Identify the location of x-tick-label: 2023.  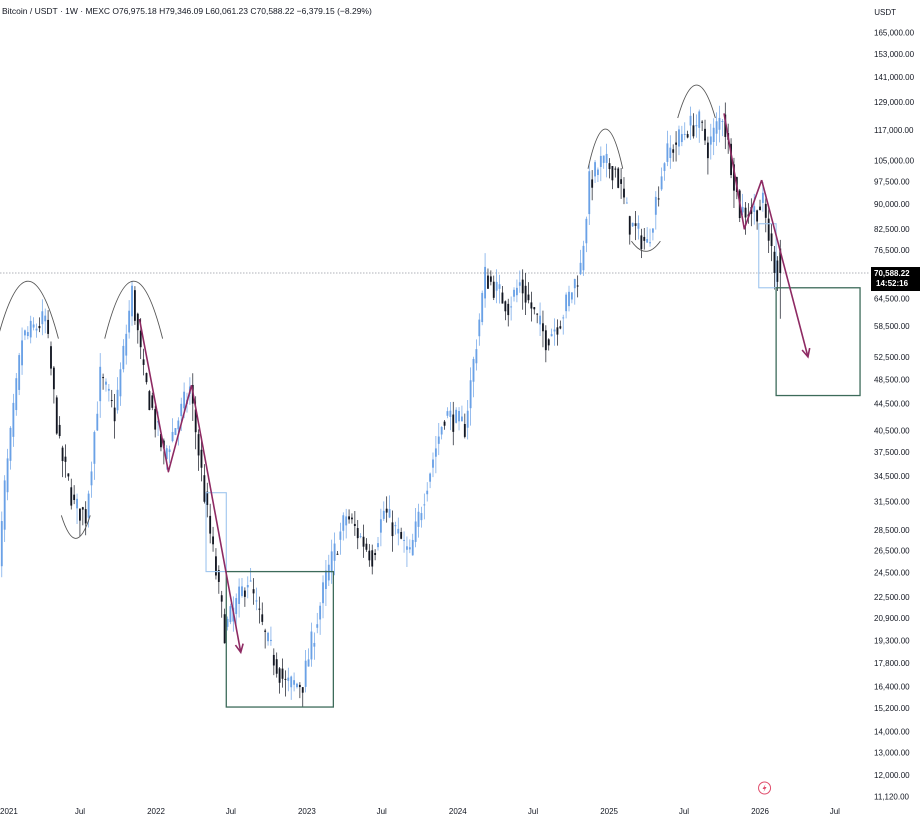
(307, 811).